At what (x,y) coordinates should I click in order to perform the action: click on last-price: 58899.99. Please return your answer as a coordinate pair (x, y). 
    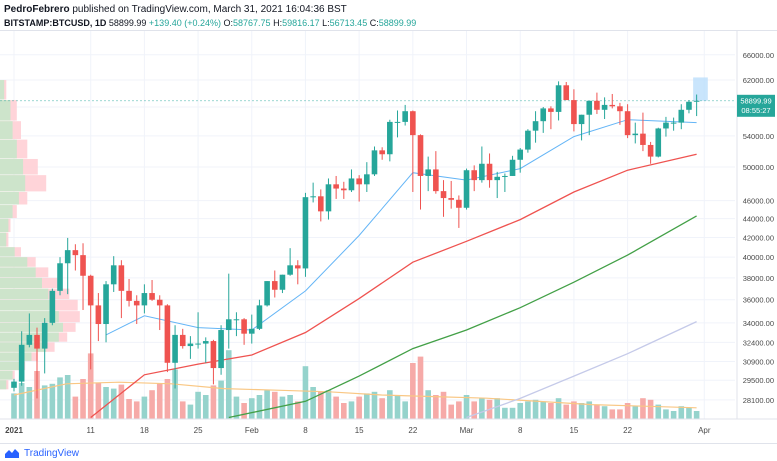
    Looking at the image, I should click on (127, 23).